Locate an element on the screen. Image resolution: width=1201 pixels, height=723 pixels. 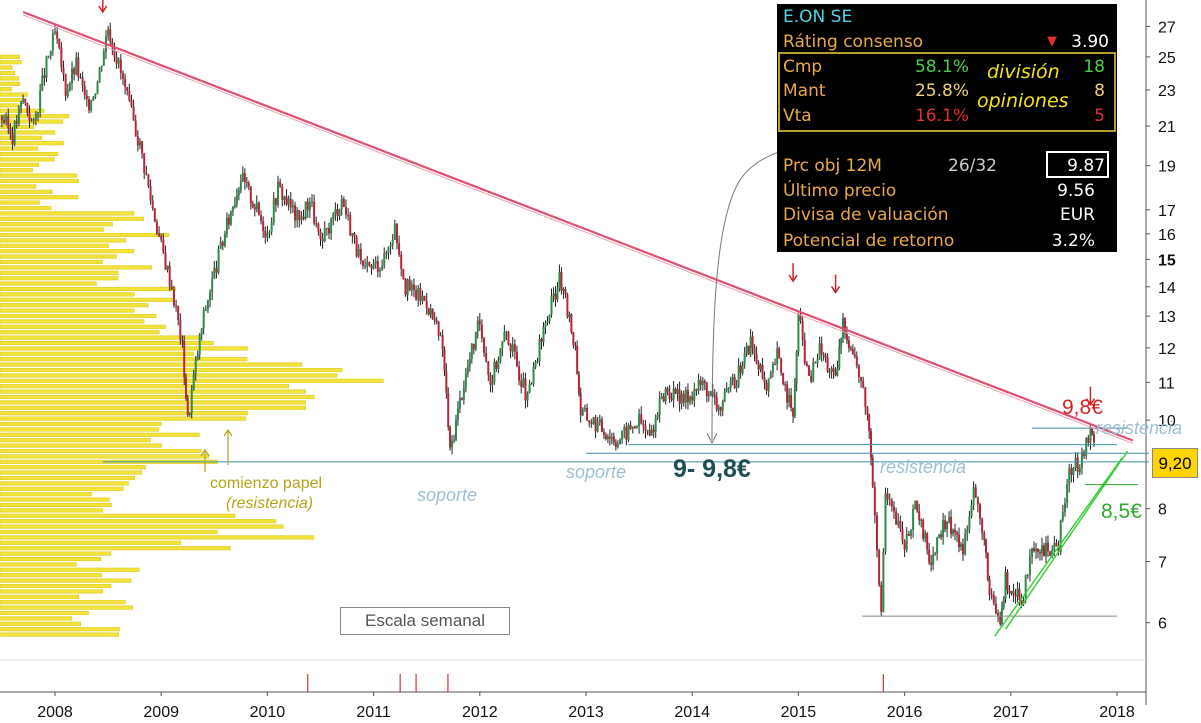
target-label: Prc obj 12M is located at coordinates (832, 166).